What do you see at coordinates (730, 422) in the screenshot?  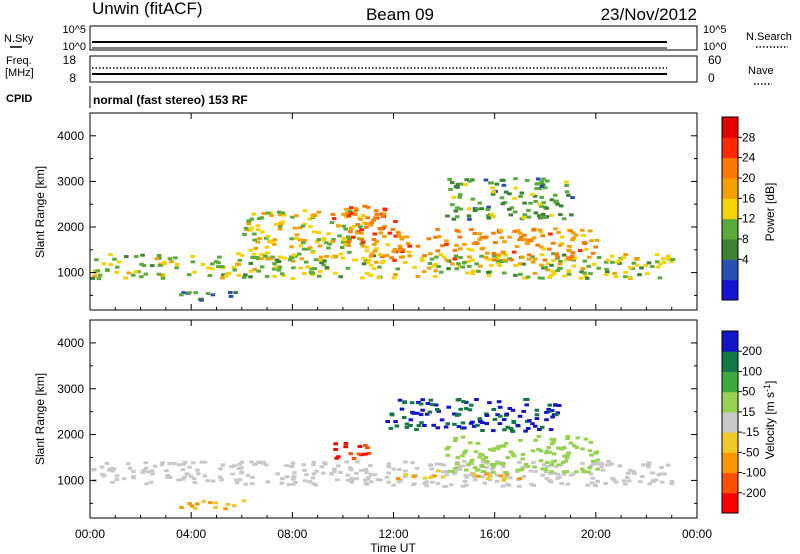 I see `colorbar-frame` at bounding box center [730, 422].